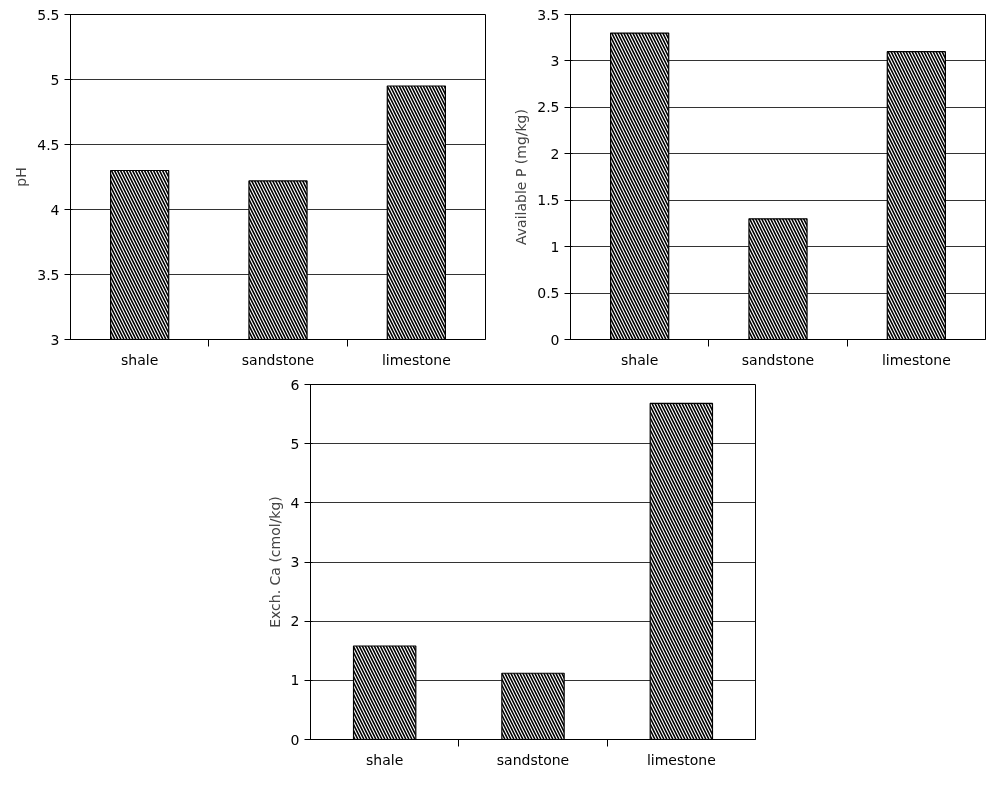 This screenshot has height=805, width=1004. What do you see at coordinates (548, 293) in the screenshot?
I see `y-tick-label: 0.5` at bounding box center [548, 293].